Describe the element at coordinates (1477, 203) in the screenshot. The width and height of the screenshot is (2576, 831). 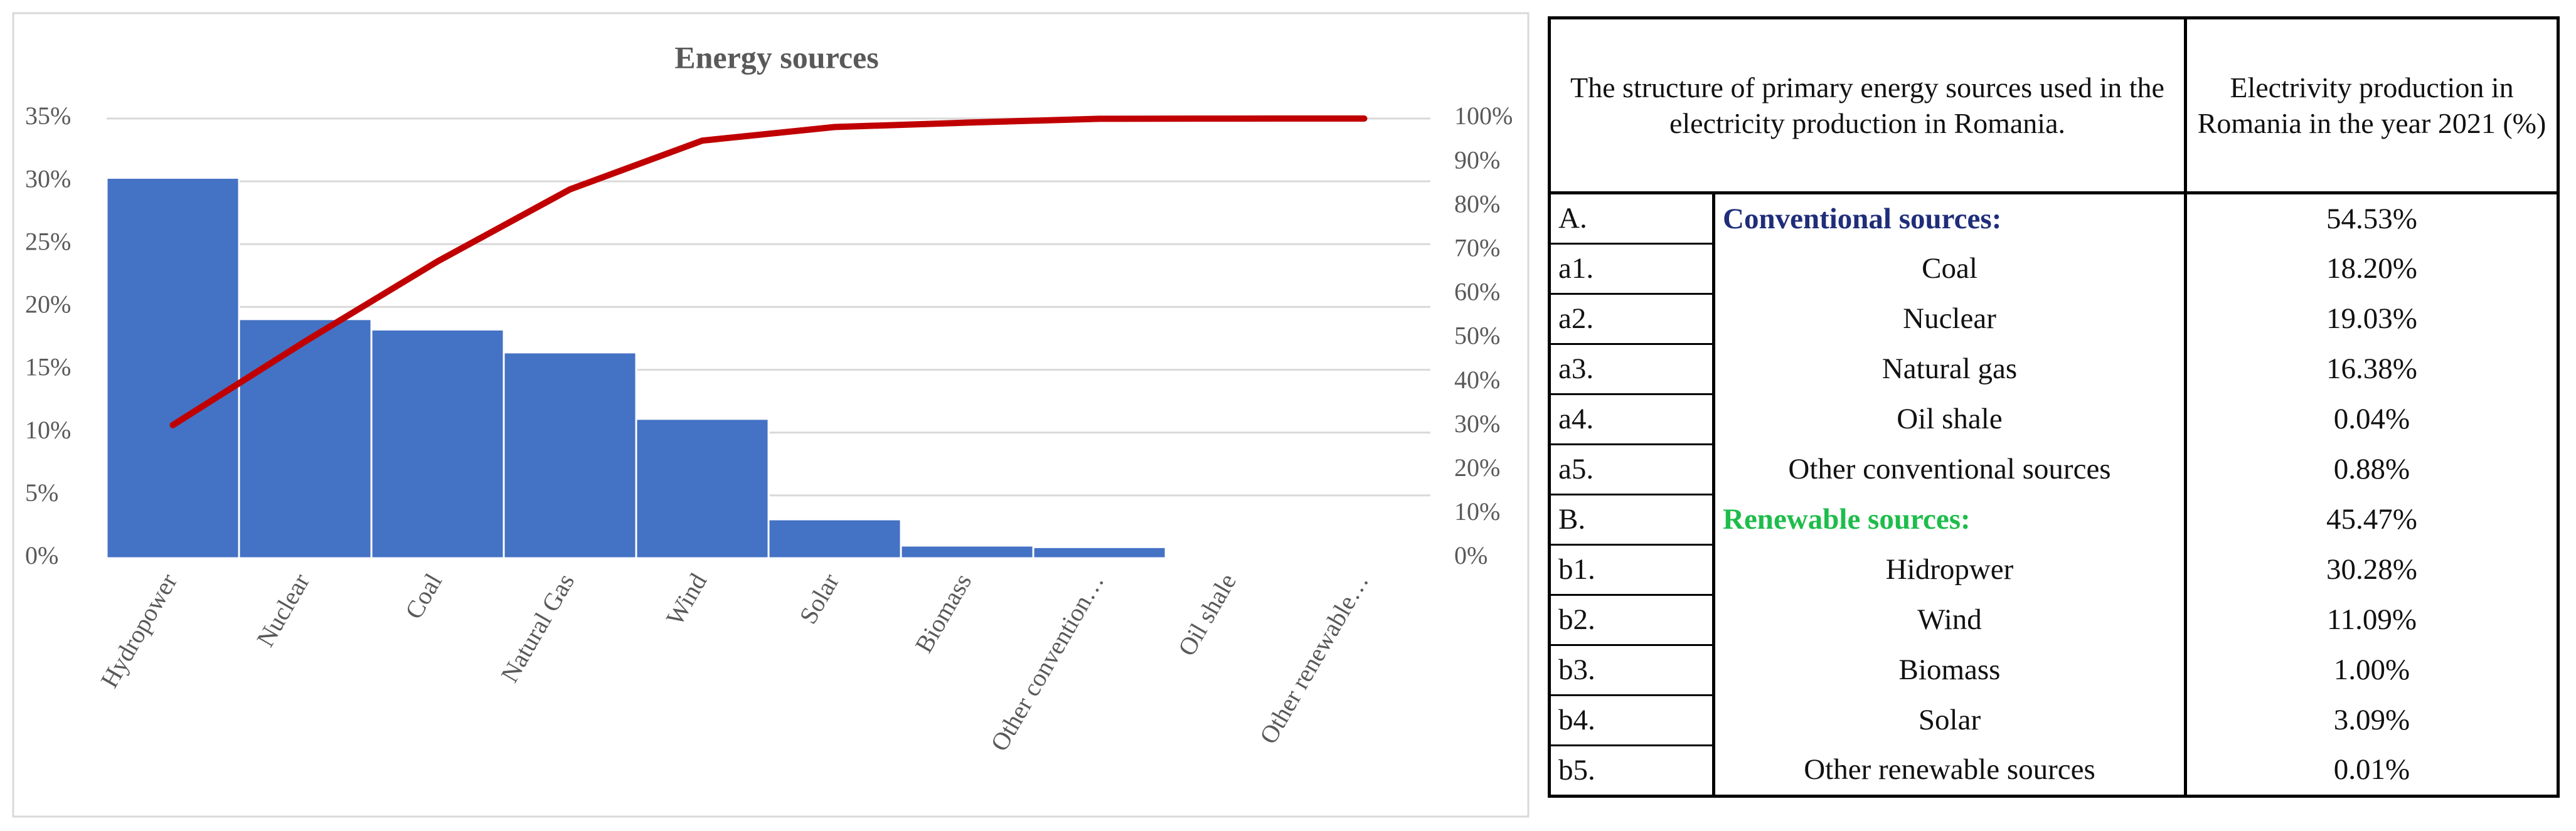
I see `y2-tick-label: 80%` at that location.